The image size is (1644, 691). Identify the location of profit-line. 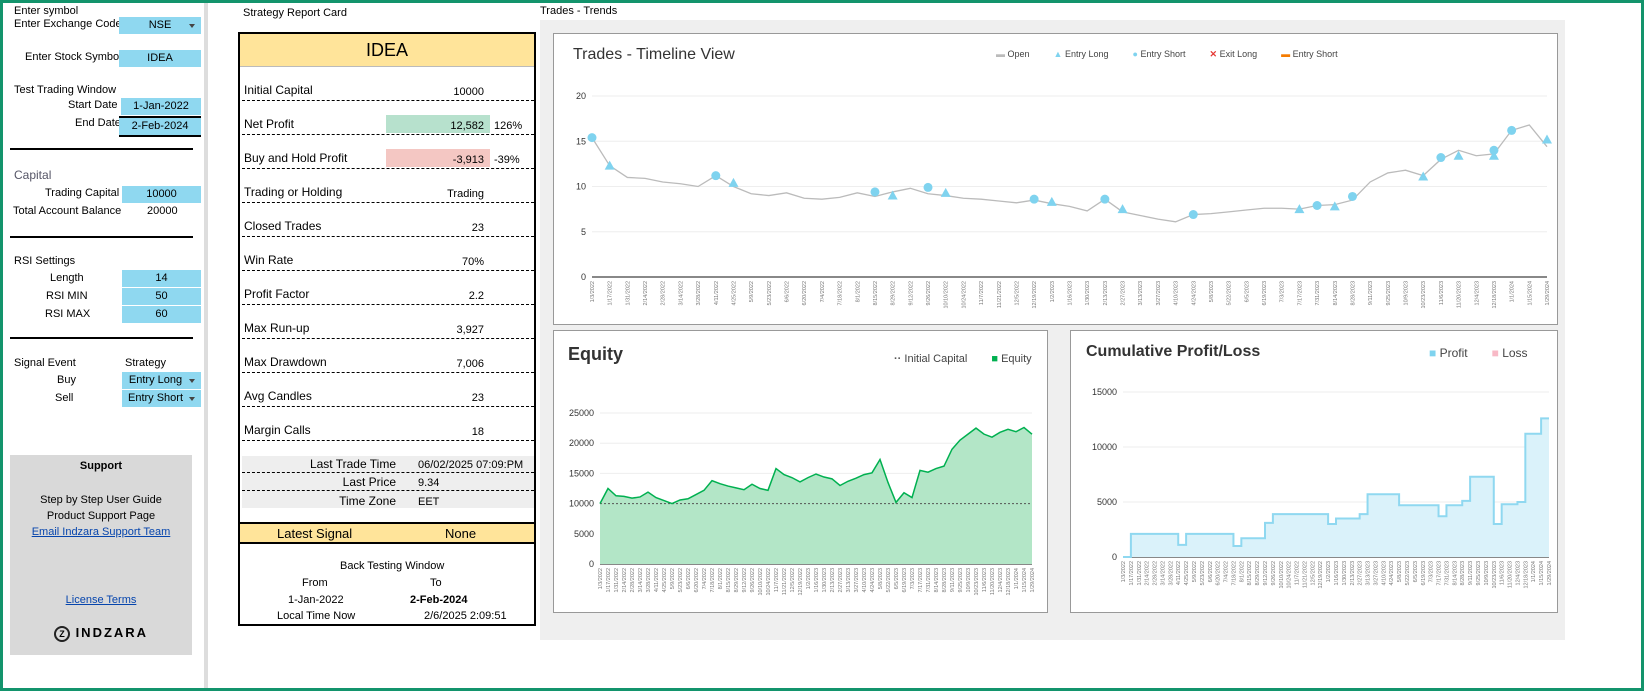
(1336, 487).